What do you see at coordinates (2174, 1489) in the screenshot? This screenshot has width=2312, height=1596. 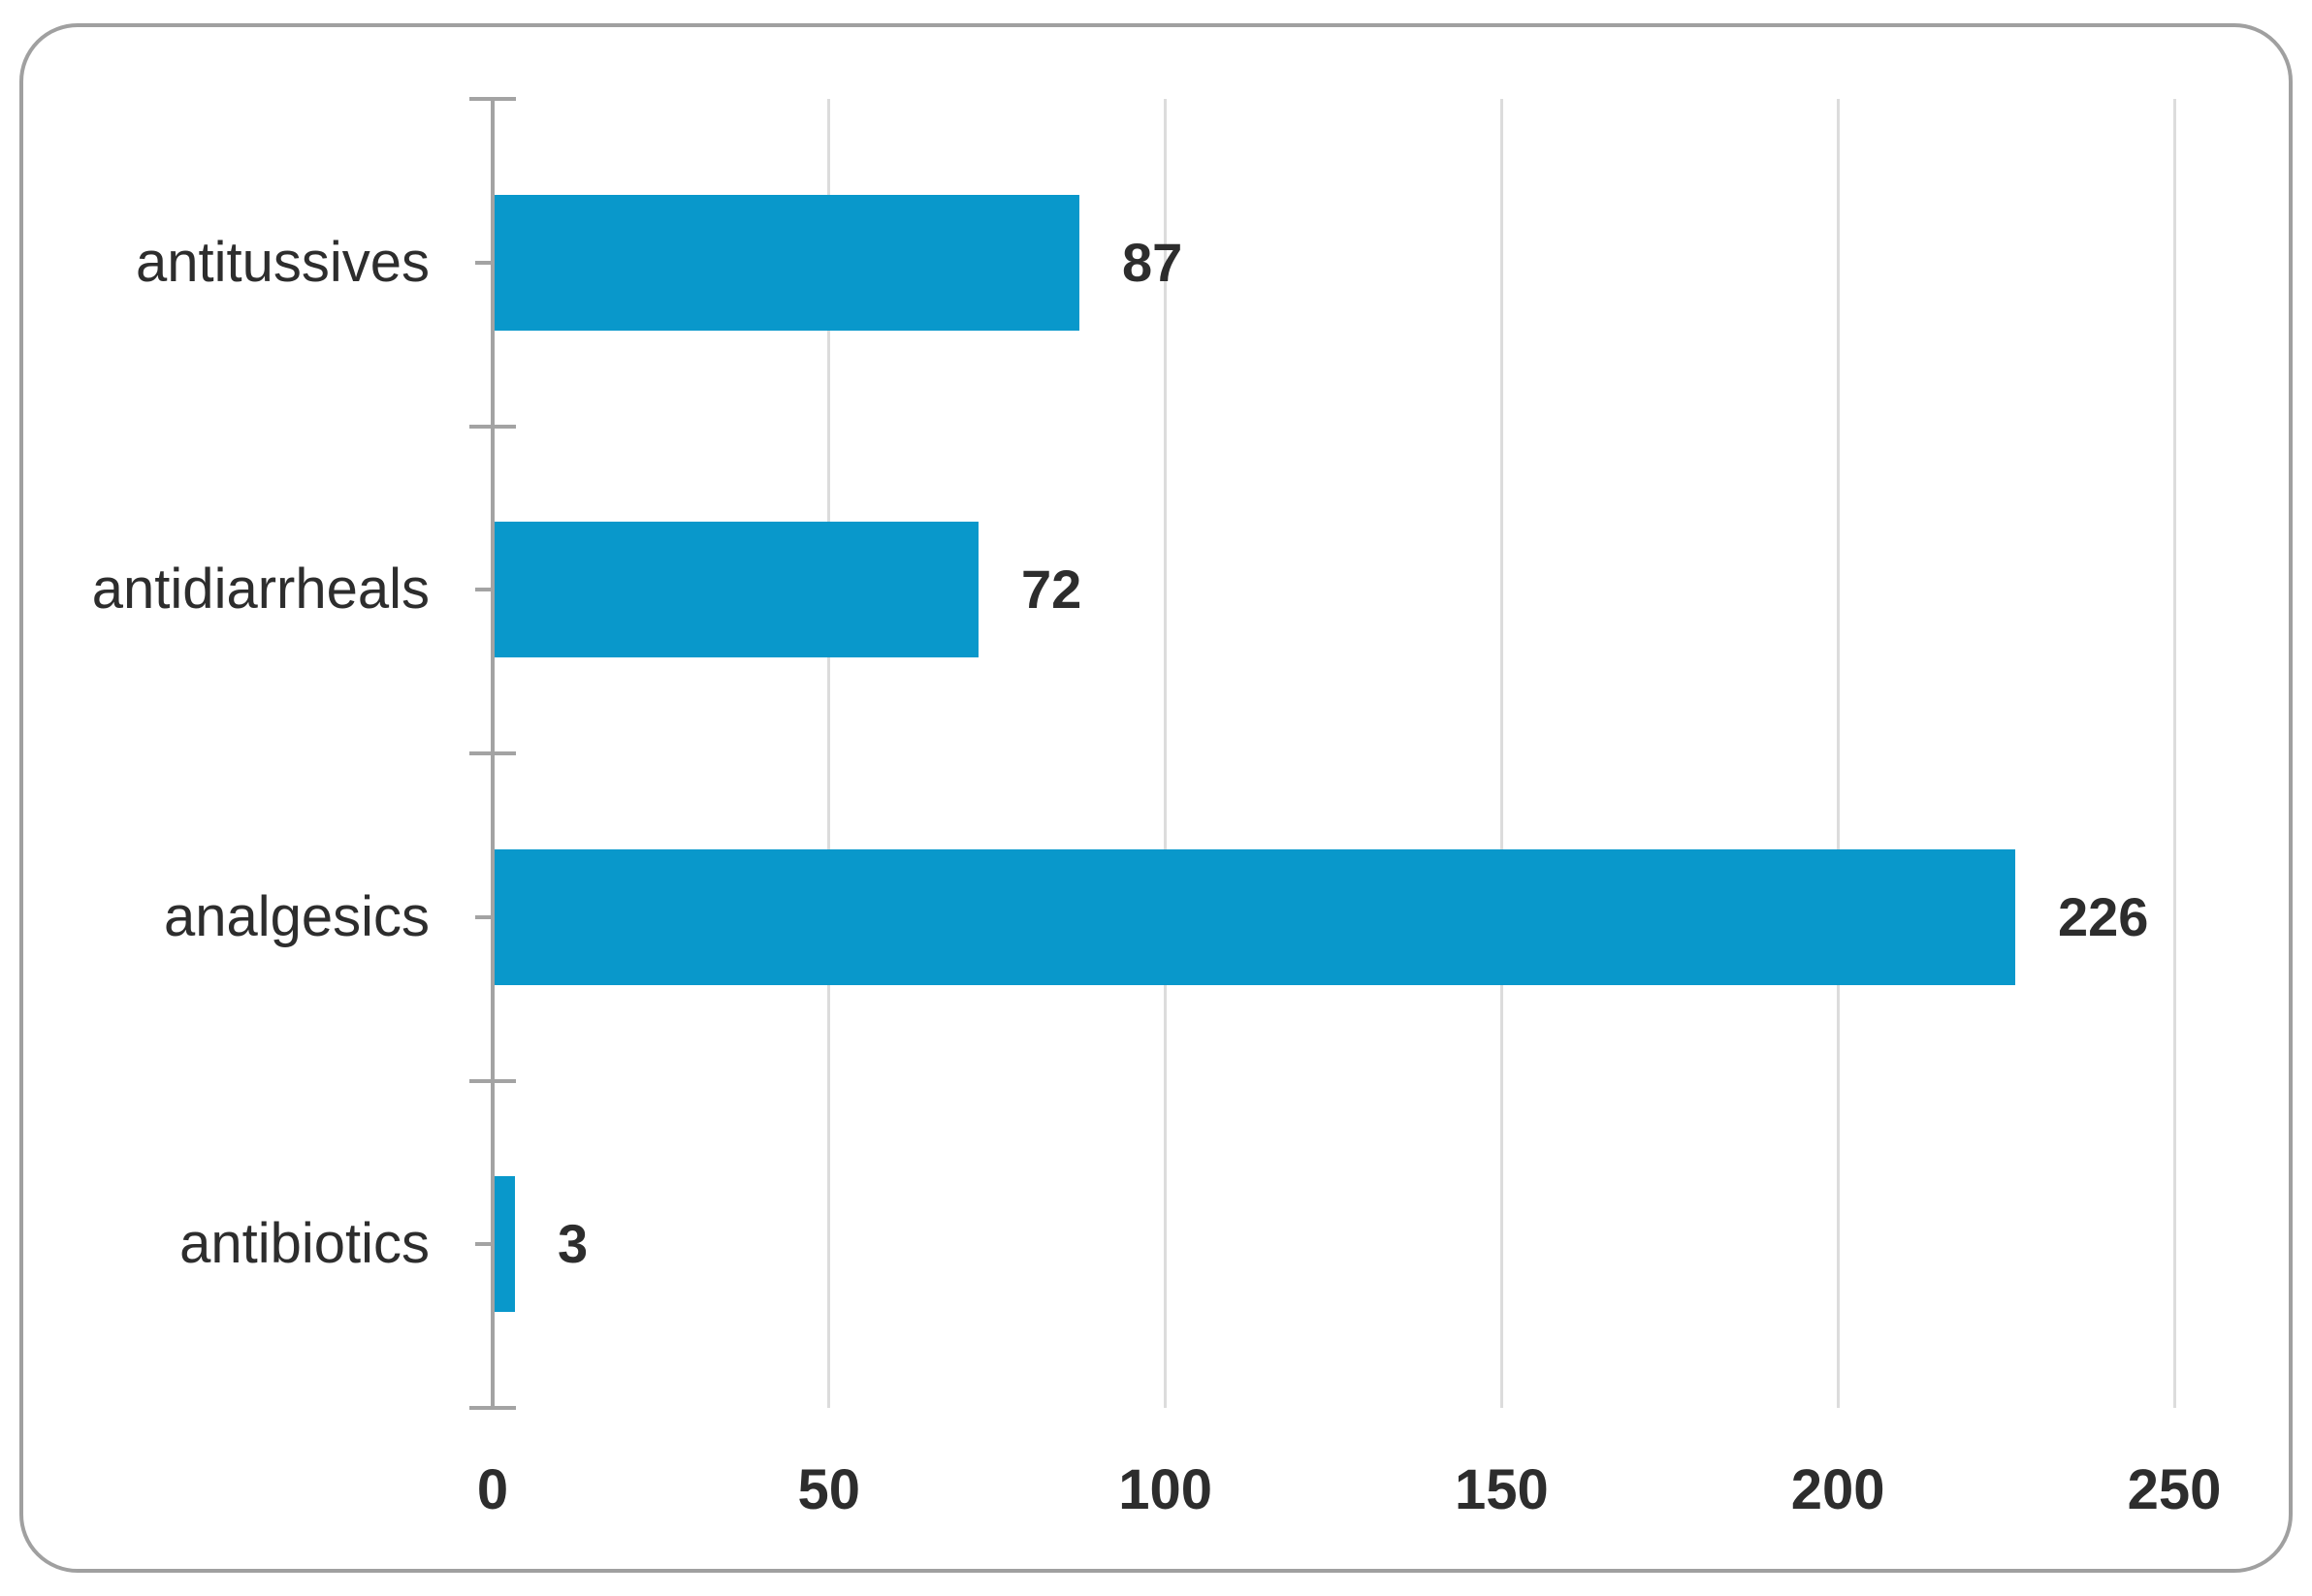 I see `x-tick-label: 250` at bounding box center [2174, 1489].